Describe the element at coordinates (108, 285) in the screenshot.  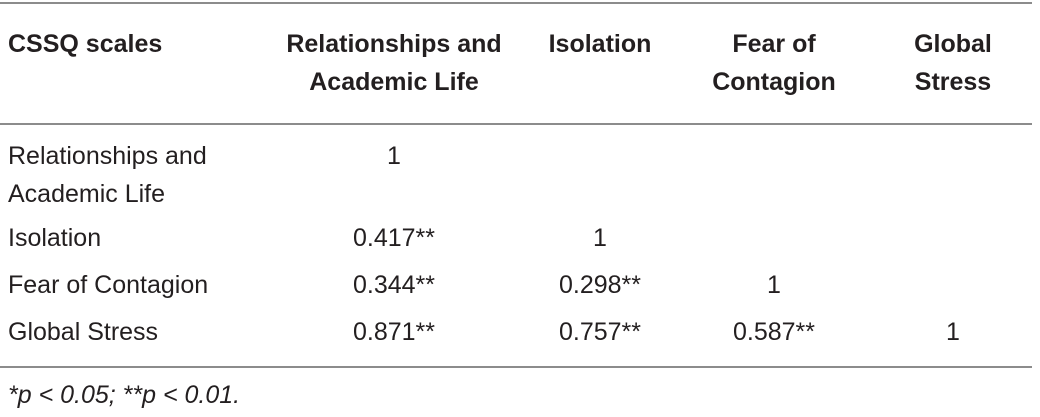
I see `row-label: Fear of Contagion` at that location.